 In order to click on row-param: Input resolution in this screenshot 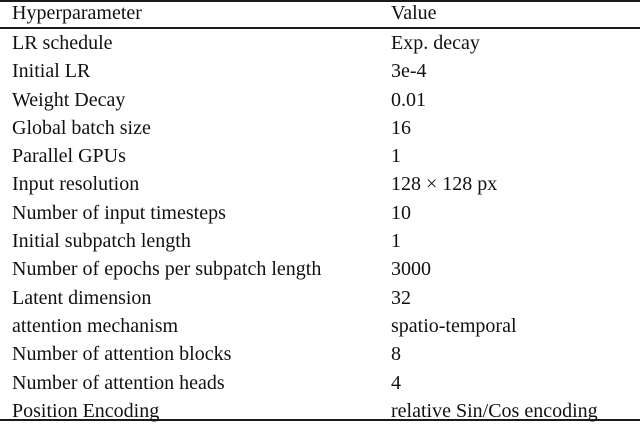, I will do `click(76, 184)`.